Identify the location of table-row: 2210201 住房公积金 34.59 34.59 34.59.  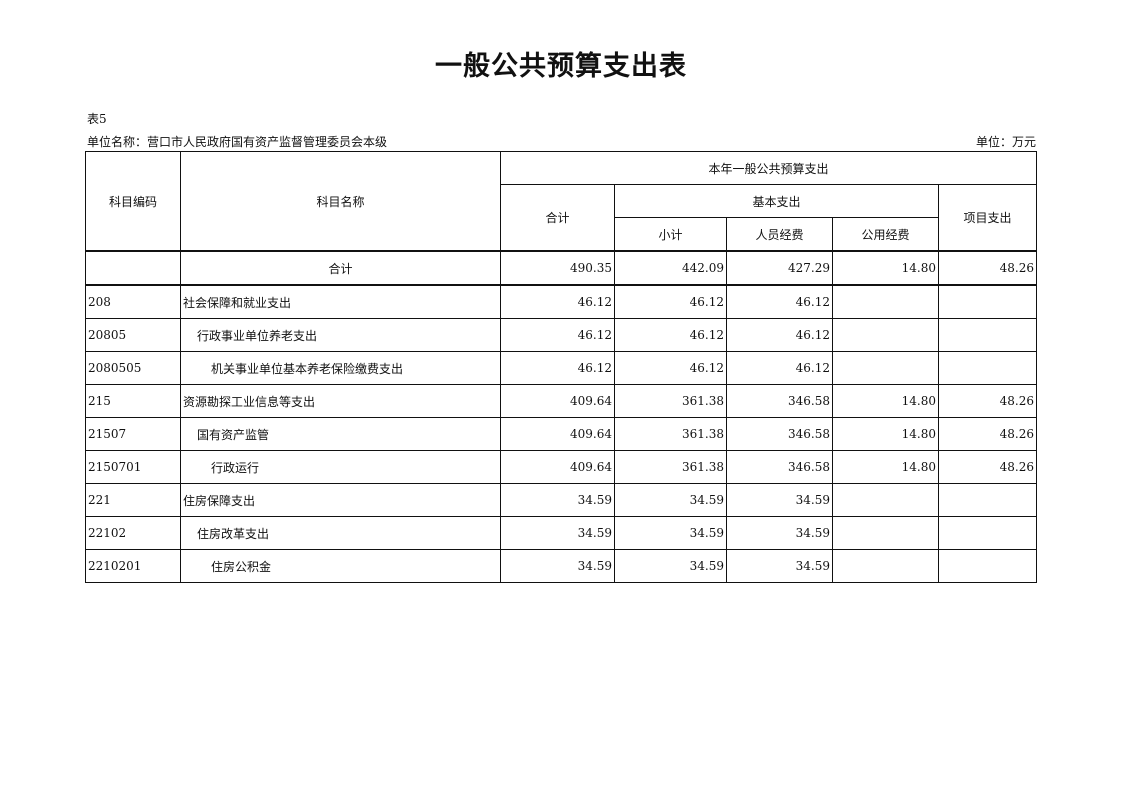
(561, 566).